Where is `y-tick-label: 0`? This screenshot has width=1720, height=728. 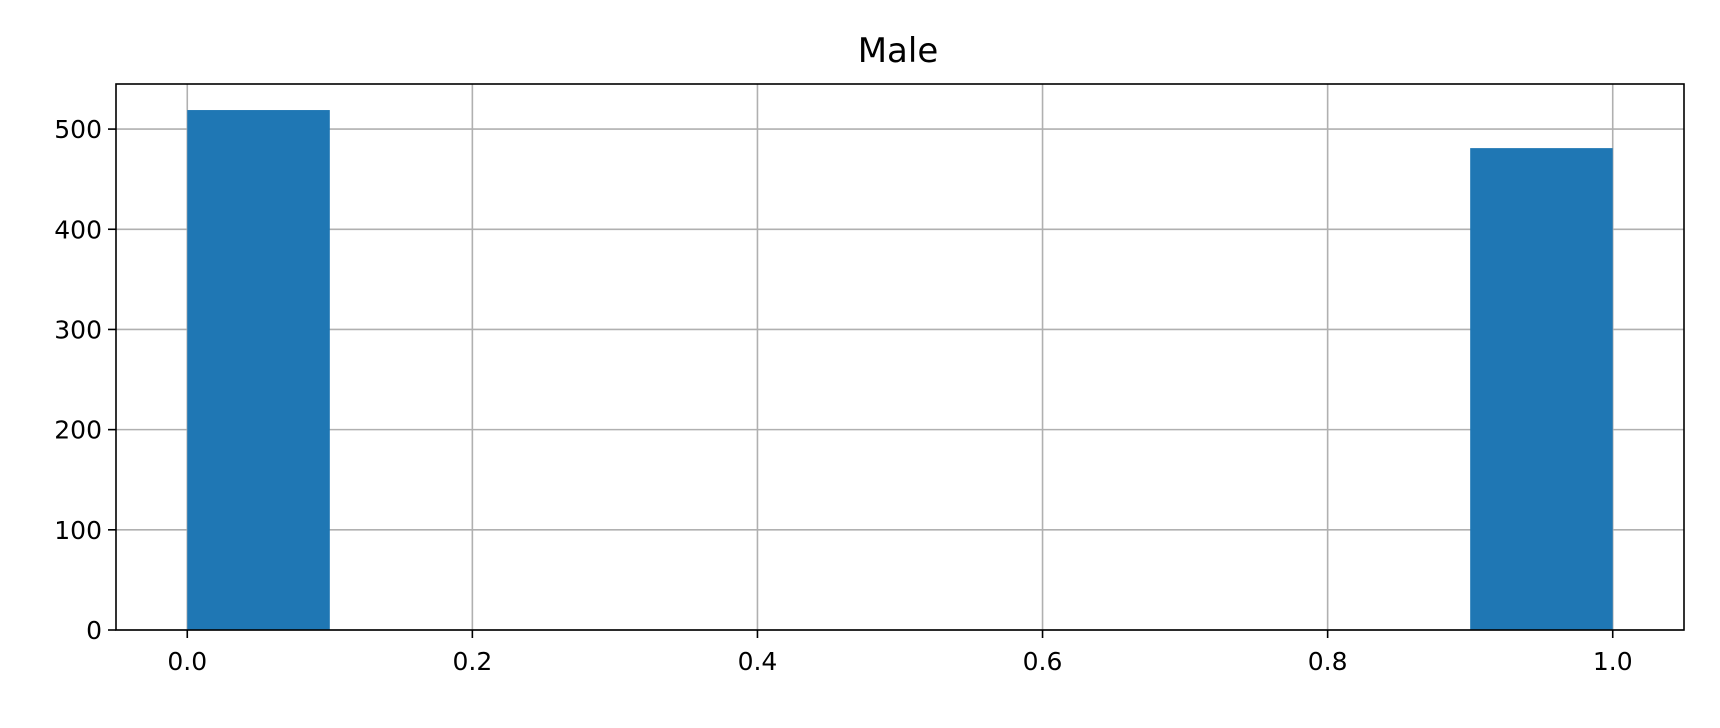
y-tick-label: 0 is located at coordinates (94, 630).